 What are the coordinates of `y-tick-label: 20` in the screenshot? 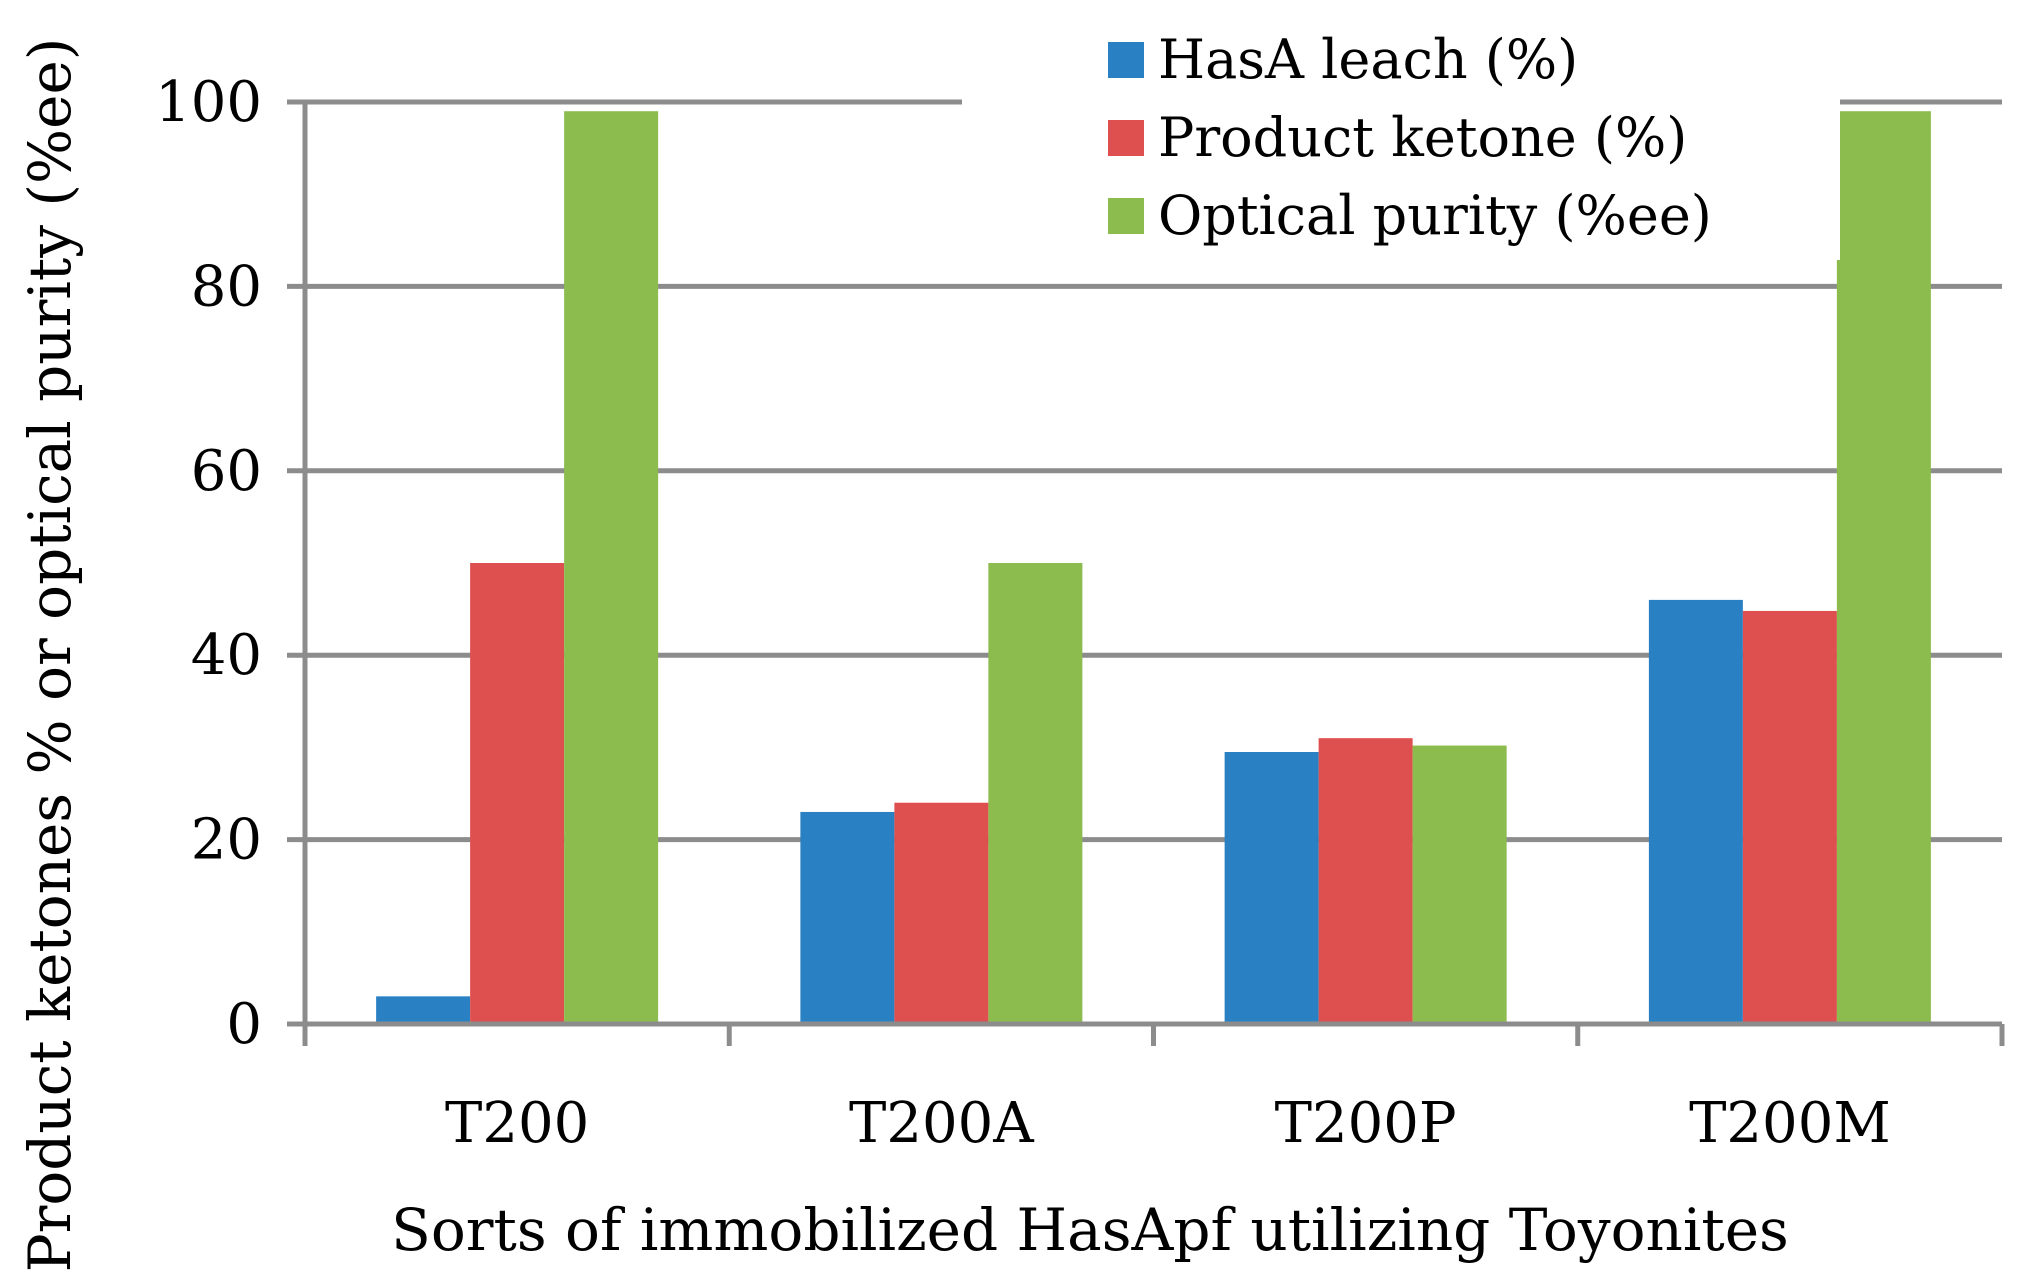 It's located at (226, 840).